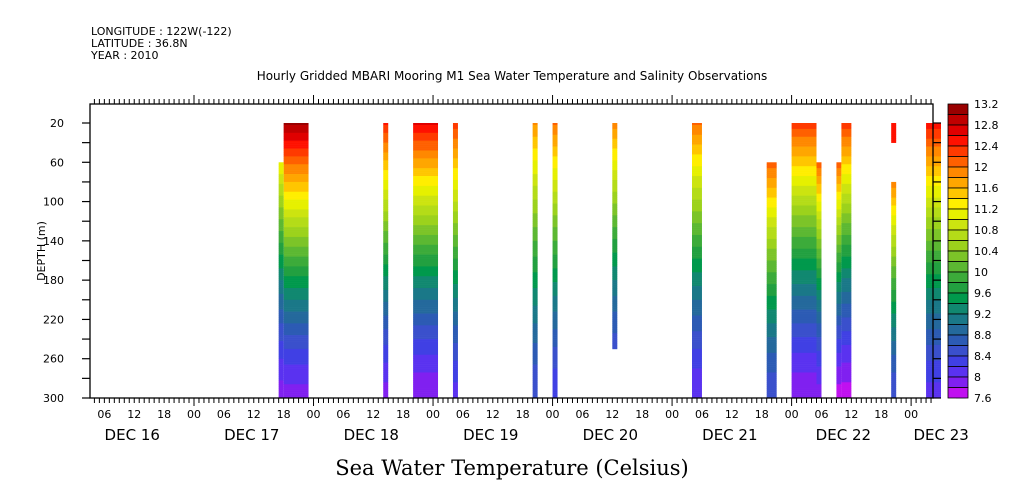  What do you see at coordinates (104, 414) in the screenshot?
I see `x-tick-label: 06` at bounding box center [104, 414].